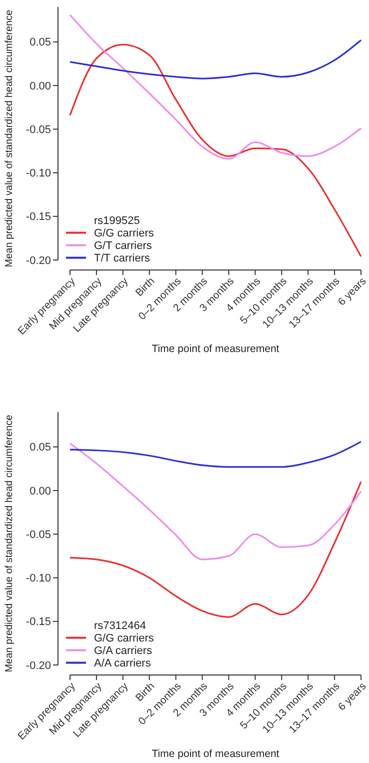  What do you see at coordinates (117, 221) in the screenshot?
I see `legend-title: rs199525` at bounding box center [117, 221].